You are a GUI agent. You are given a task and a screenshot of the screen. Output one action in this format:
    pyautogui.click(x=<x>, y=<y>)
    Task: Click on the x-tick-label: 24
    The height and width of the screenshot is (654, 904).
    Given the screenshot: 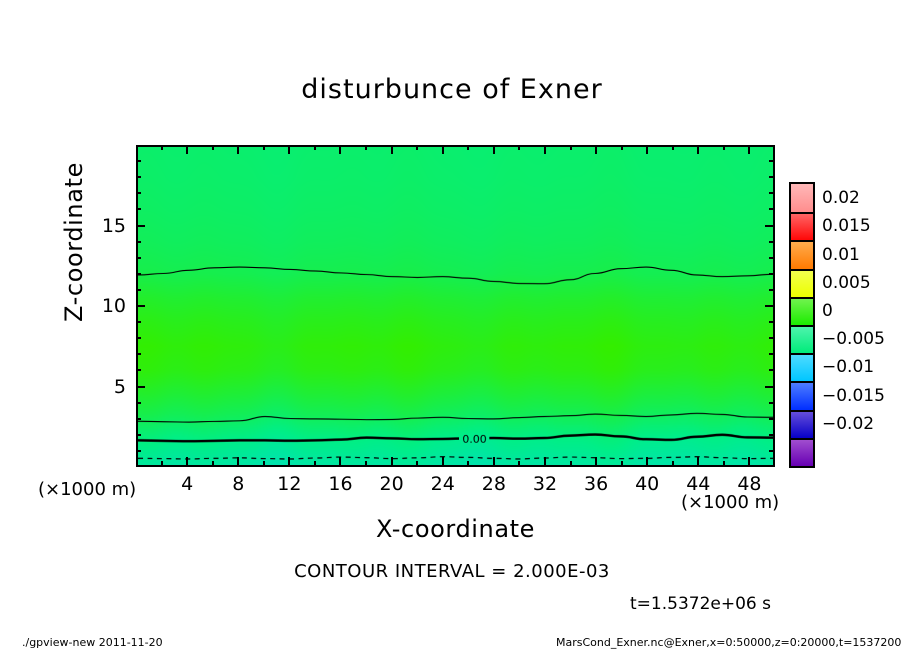 What is the action you would take?
    pyautogui.click(x=442, y=484)
    